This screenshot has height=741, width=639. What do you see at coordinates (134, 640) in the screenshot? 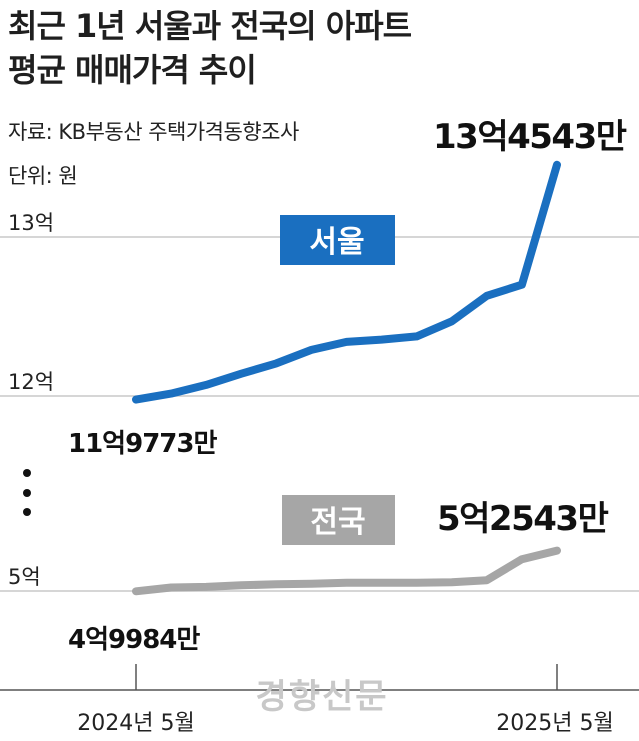
I see `data-label-national-start: 4억9984만` at bounding box center [134, 640].